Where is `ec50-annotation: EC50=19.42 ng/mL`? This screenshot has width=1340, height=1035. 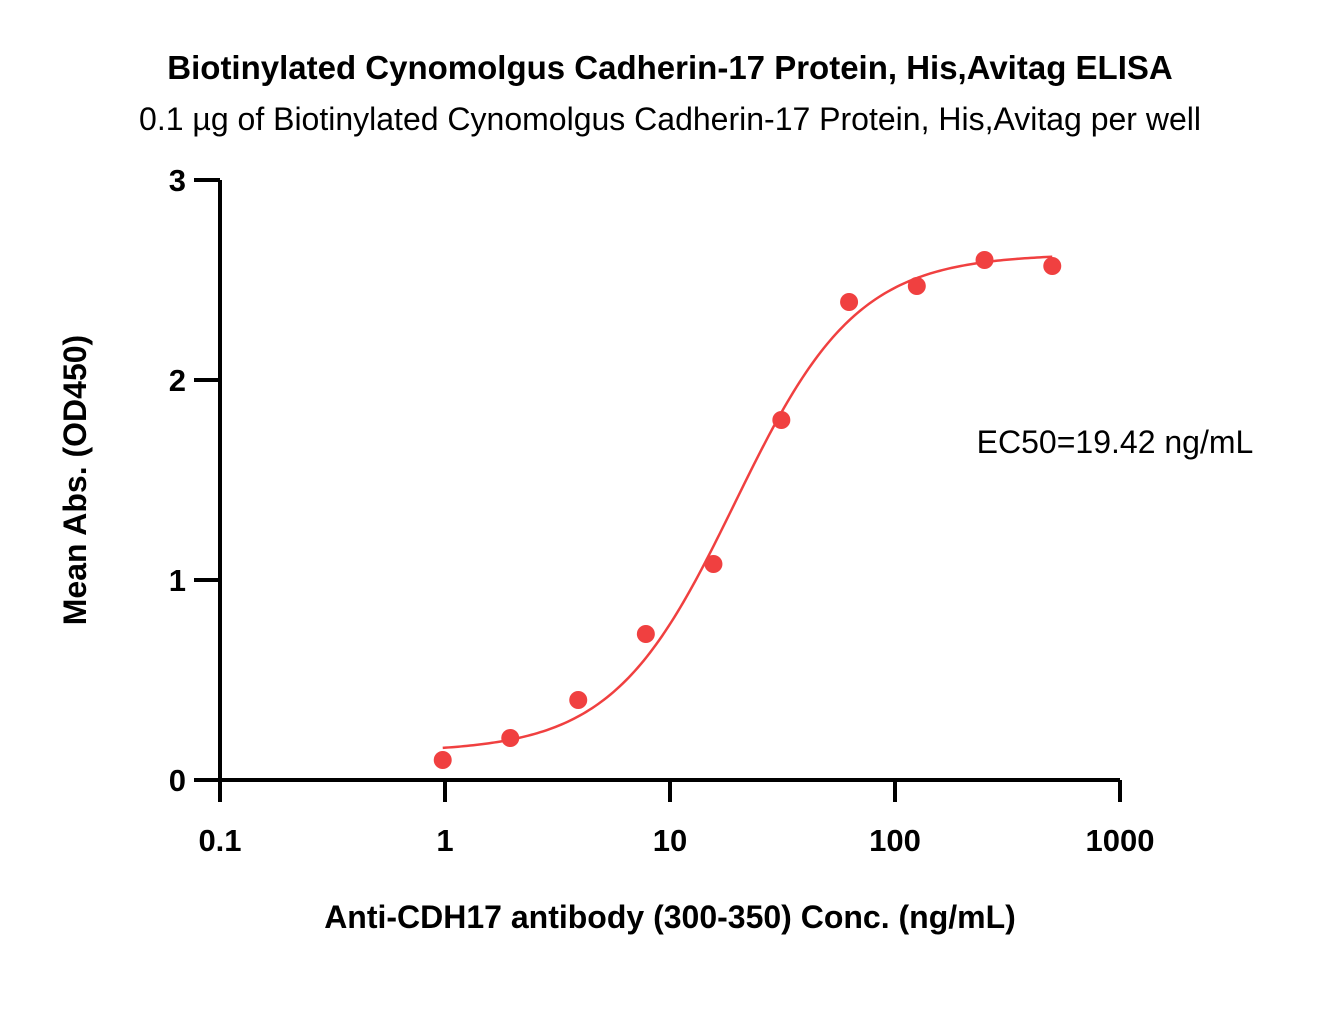
ec50-annotation: EC50=19.42 ng/mL is located at coordinates (1115, 442).